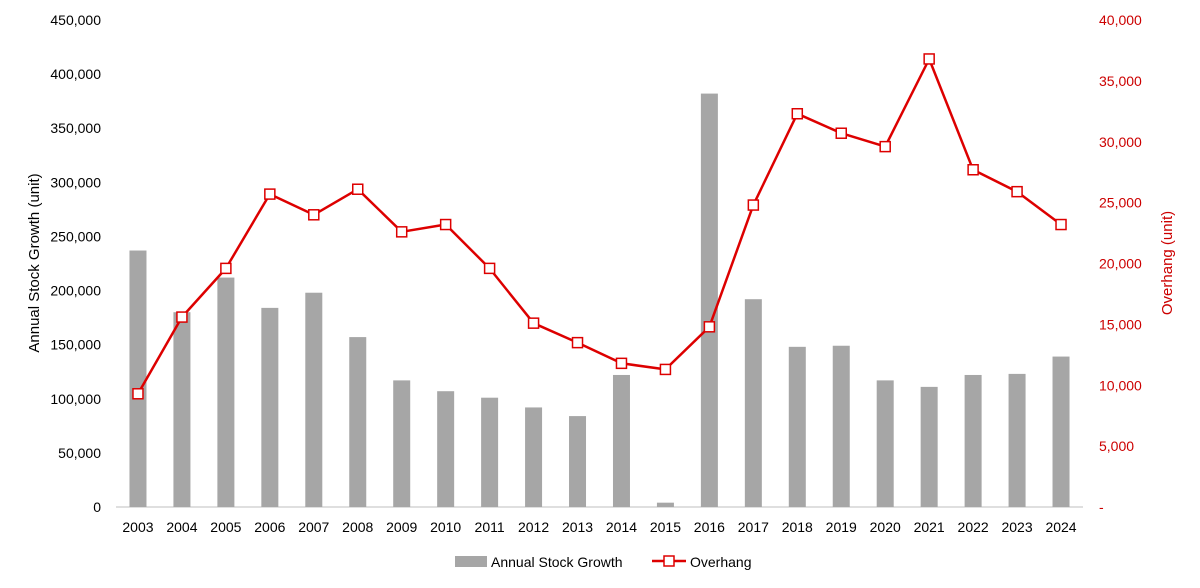 This screenshot has width=1200, height=588. I want to click on overhang-point-2018, so click(797, 113).